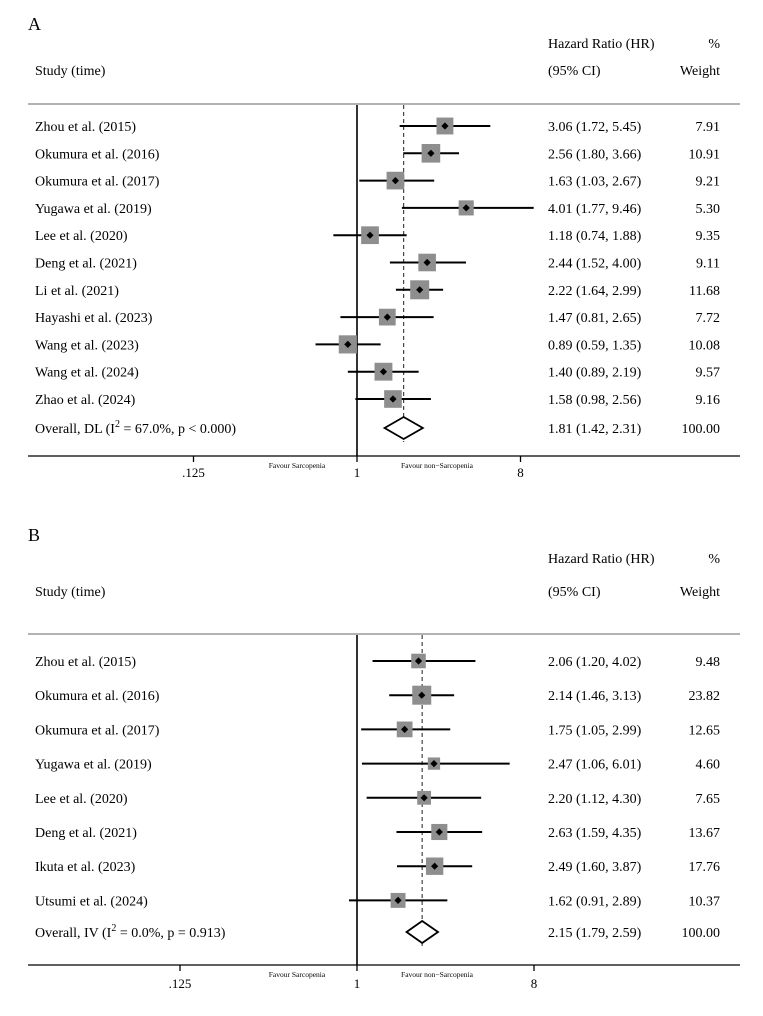 The width and height of the screenshot is (763, 1016). I want to click on panel-label: A, so click(34, 24).